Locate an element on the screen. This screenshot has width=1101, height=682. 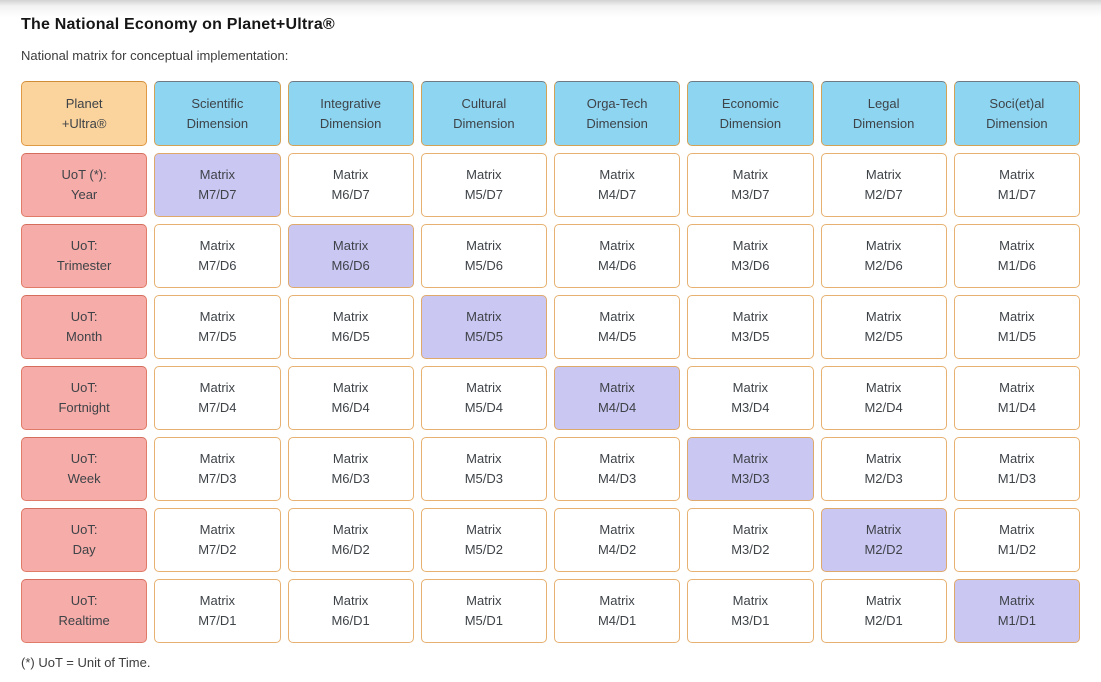
uot-row-header-realtime: UoT: Realtime is located at coordinates (84, 611).